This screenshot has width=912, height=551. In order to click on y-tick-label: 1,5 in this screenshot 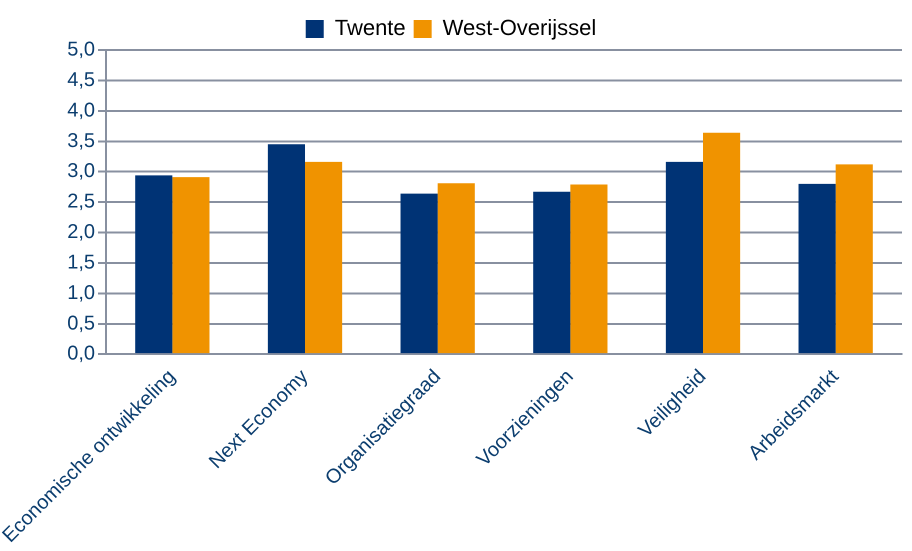, I will do `click(81, 262)`.